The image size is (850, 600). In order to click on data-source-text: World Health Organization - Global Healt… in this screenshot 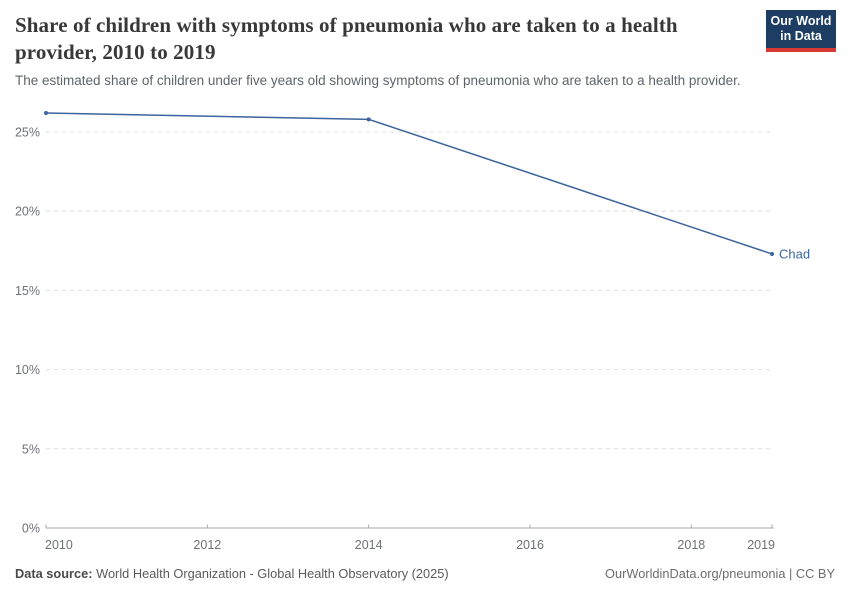, I will do `click(272, 573)`.